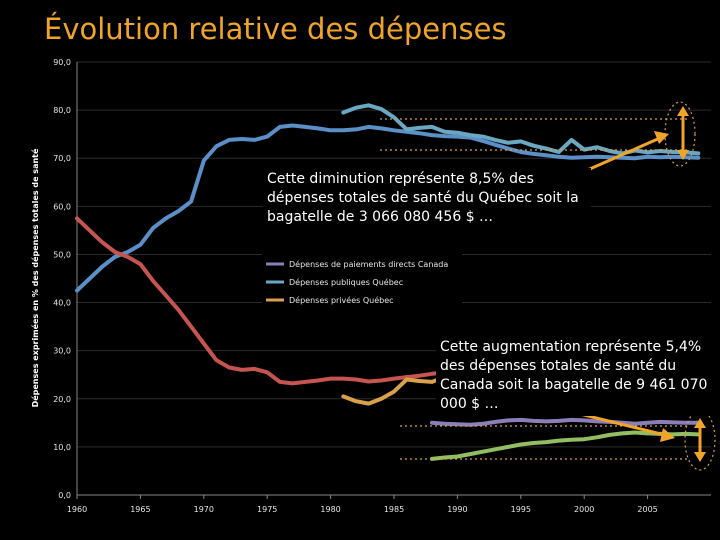  Describe the element at coordinates (140, 509) in the screenshot. I see `x-tick-label: 1965` at that location.